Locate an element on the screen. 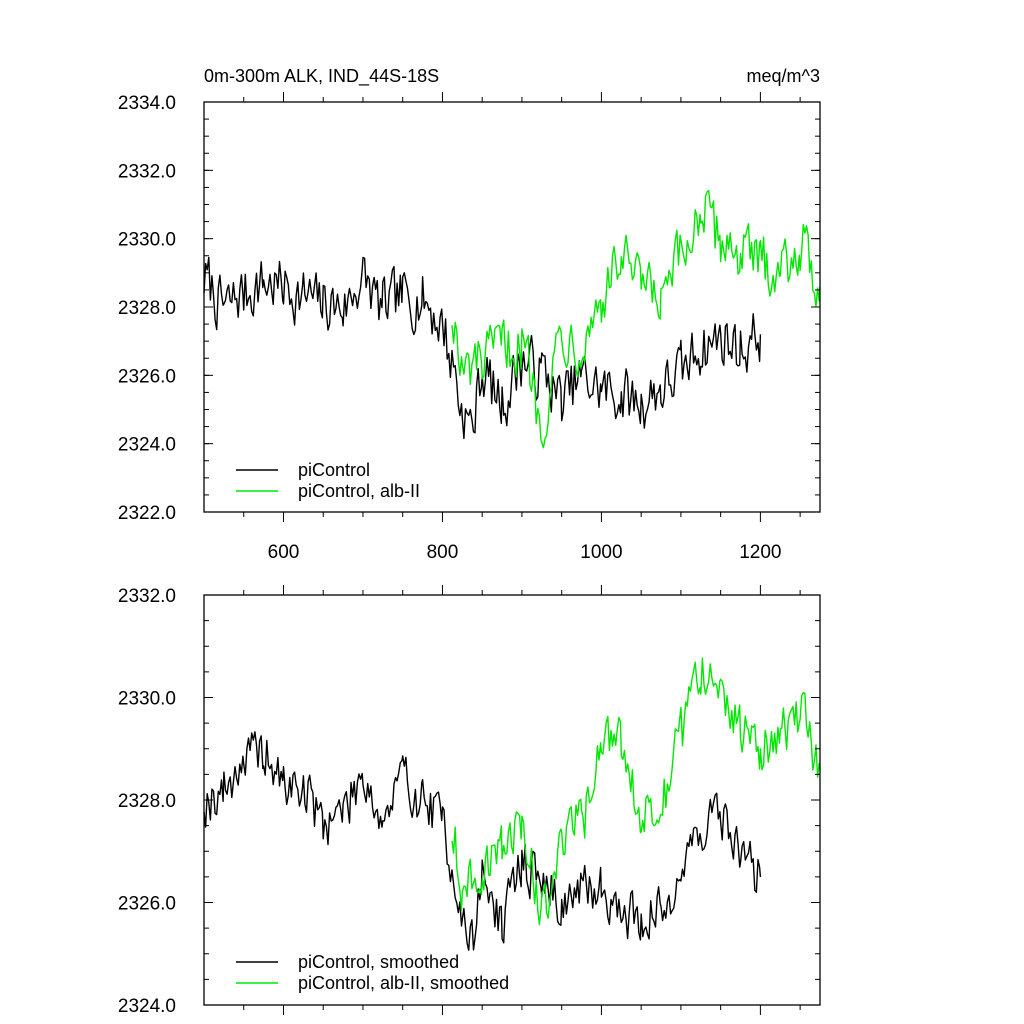  y-tick-label: 2334.0 is located at coordinates (147, 103).